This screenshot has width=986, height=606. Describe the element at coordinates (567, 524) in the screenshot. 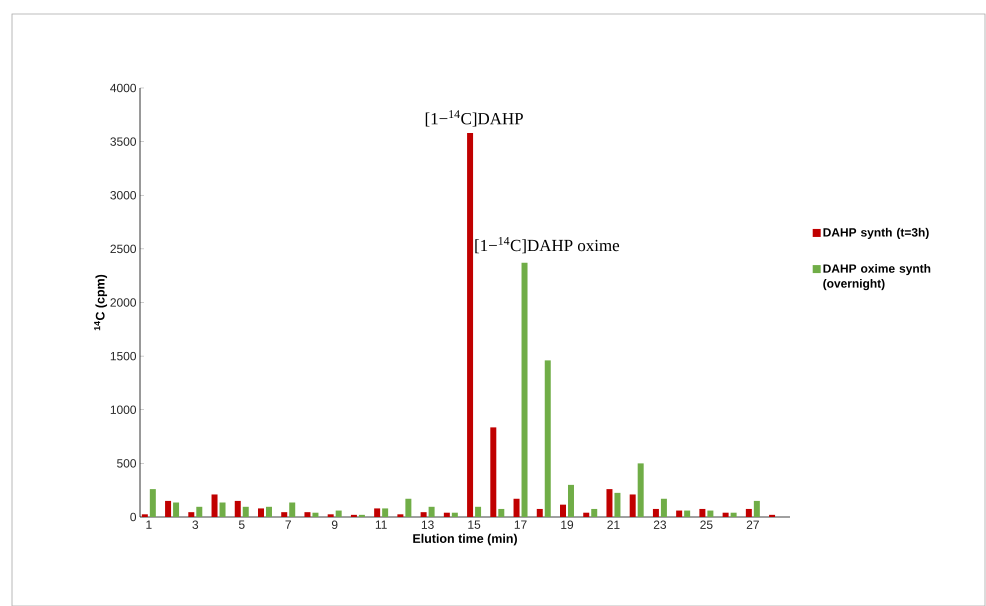

I see `x-tick-label: 19` at that location.